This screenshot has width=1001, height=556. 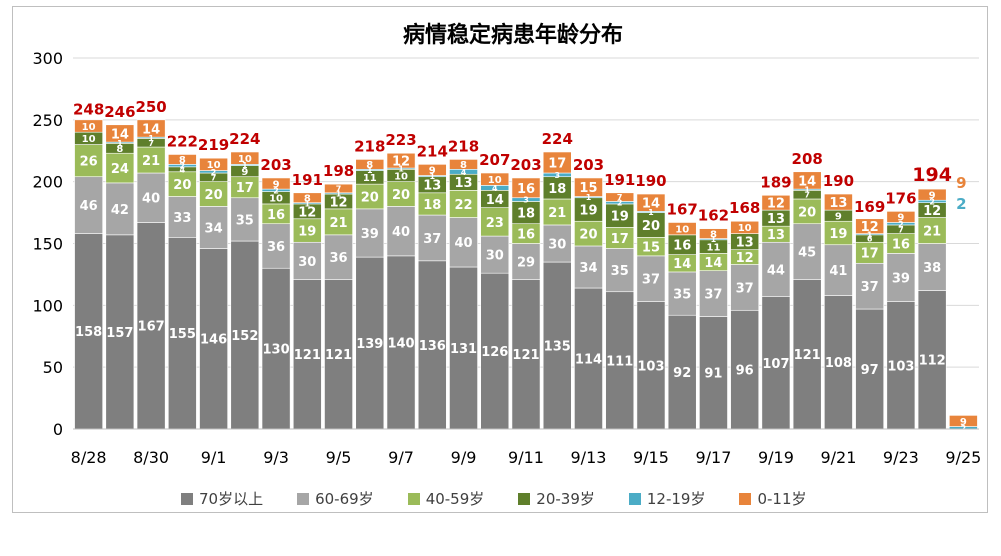 I want to click on x-tick-label: 9/1, so click(x=214, y=457).